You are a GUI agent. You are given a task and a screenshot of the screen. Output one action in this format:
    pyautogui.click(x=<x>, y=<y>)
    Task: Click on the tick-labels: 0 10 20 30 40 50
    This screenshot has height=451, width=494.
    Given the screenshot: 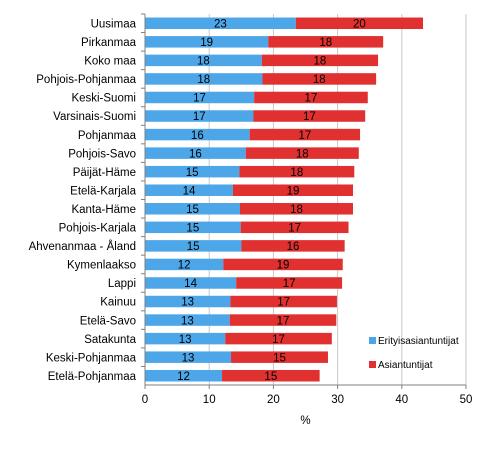 What is the action you would take?
    pyautogui.click(x=307, y=400)
    